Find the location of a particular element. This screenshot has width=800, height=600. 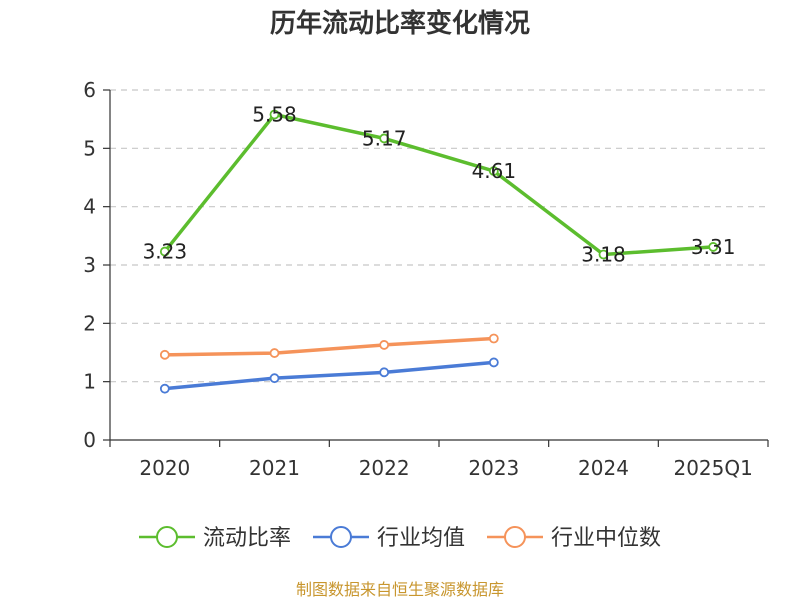

y-tick-label: 3 is located at coordinates (89, 265).